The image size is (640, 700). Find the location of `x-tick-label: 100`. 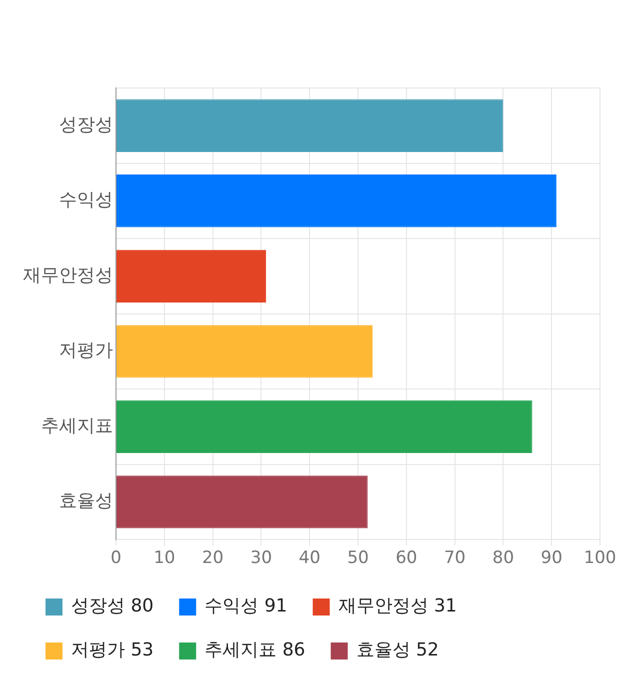

x-tick-label: 100 is located at coordinates (600, 558).